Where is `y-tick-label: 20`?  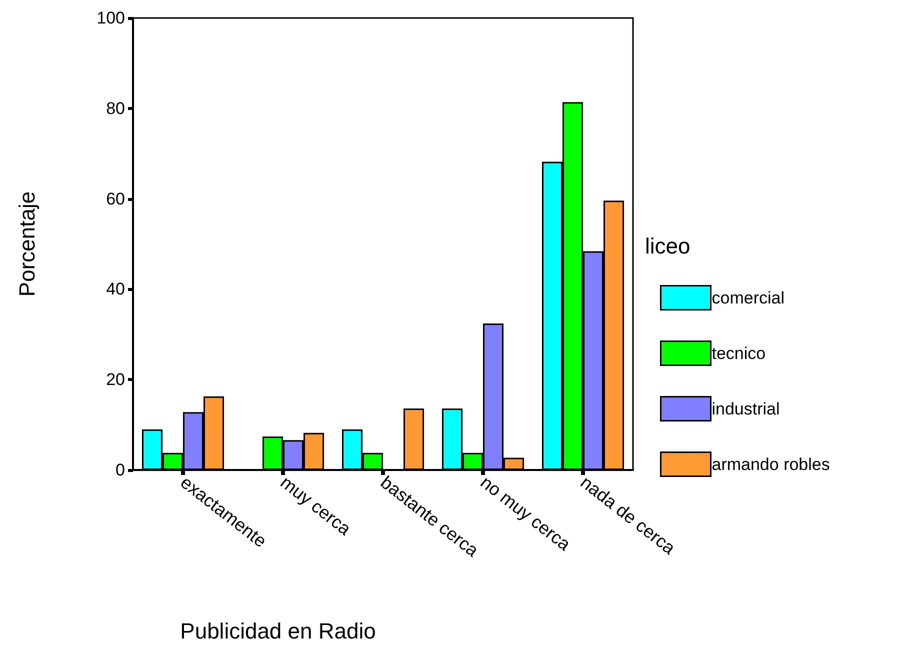
y-tick-label: 20 is located at coordinates (115, 380).